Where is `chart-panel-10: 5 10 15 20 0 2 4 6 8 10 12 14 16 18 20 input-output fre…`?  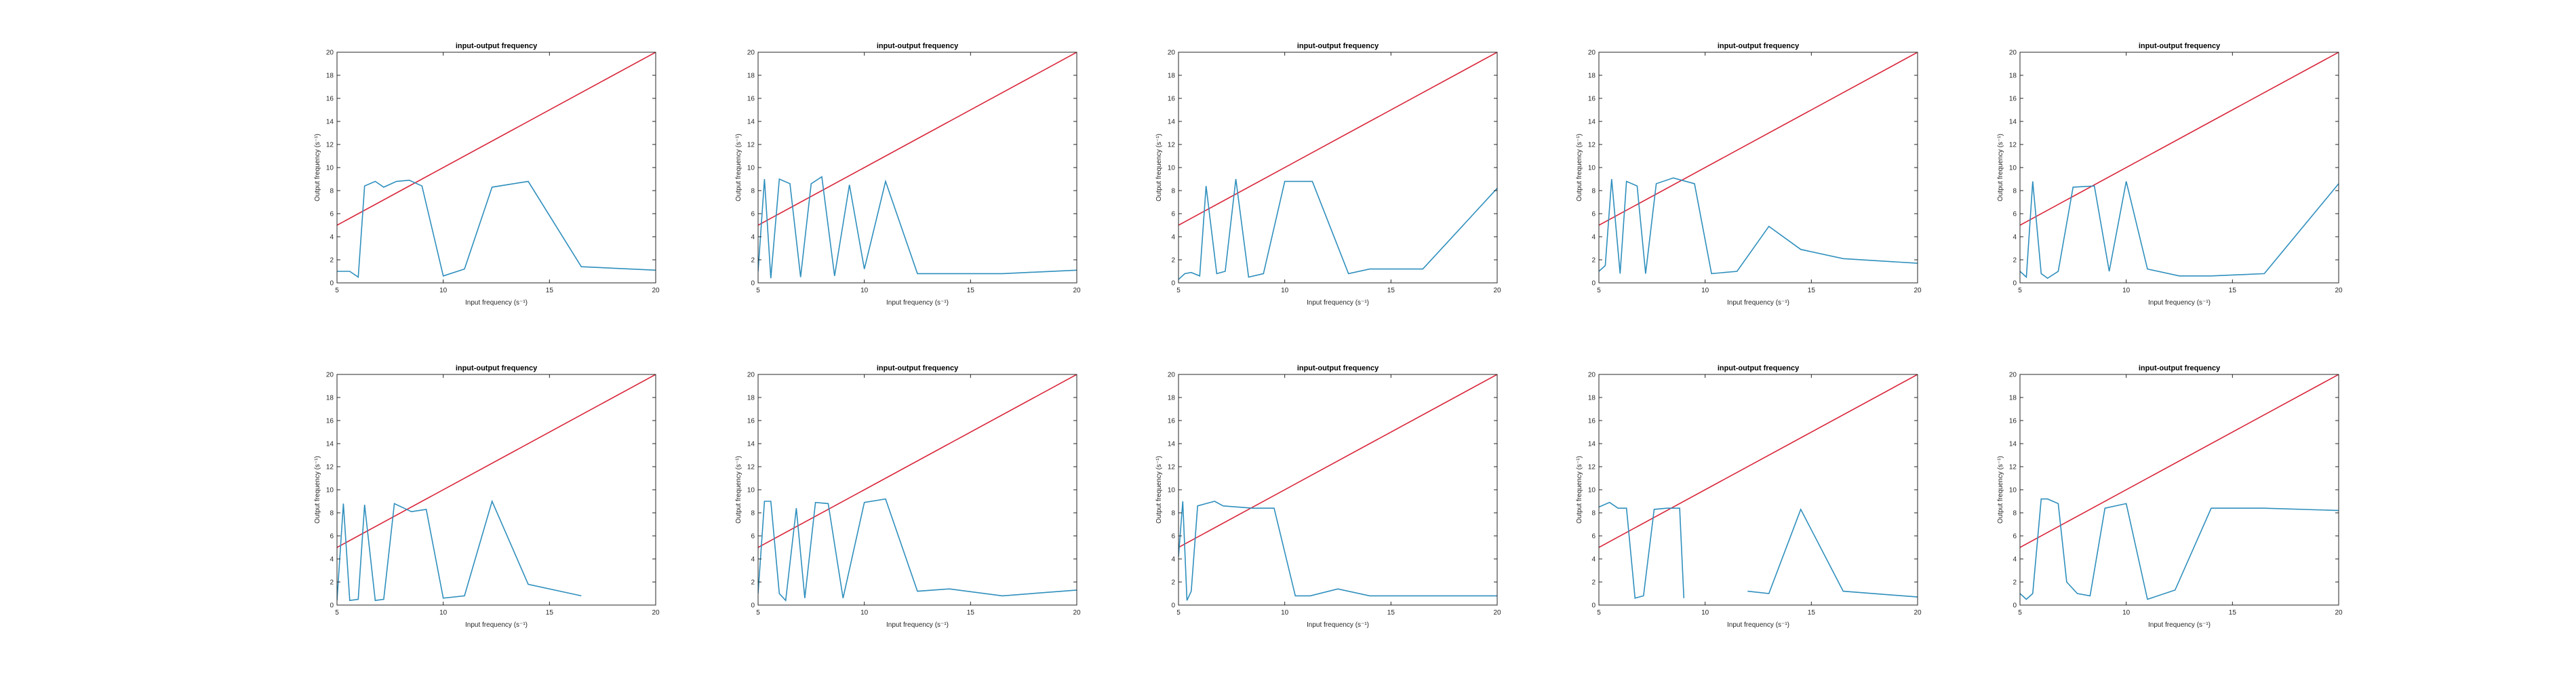
chart-panel-10: 5 10 15 20 0 2 4 6 8 10 12 14 16 18 20 input-output fre… is located at coordinates (2170, 497).